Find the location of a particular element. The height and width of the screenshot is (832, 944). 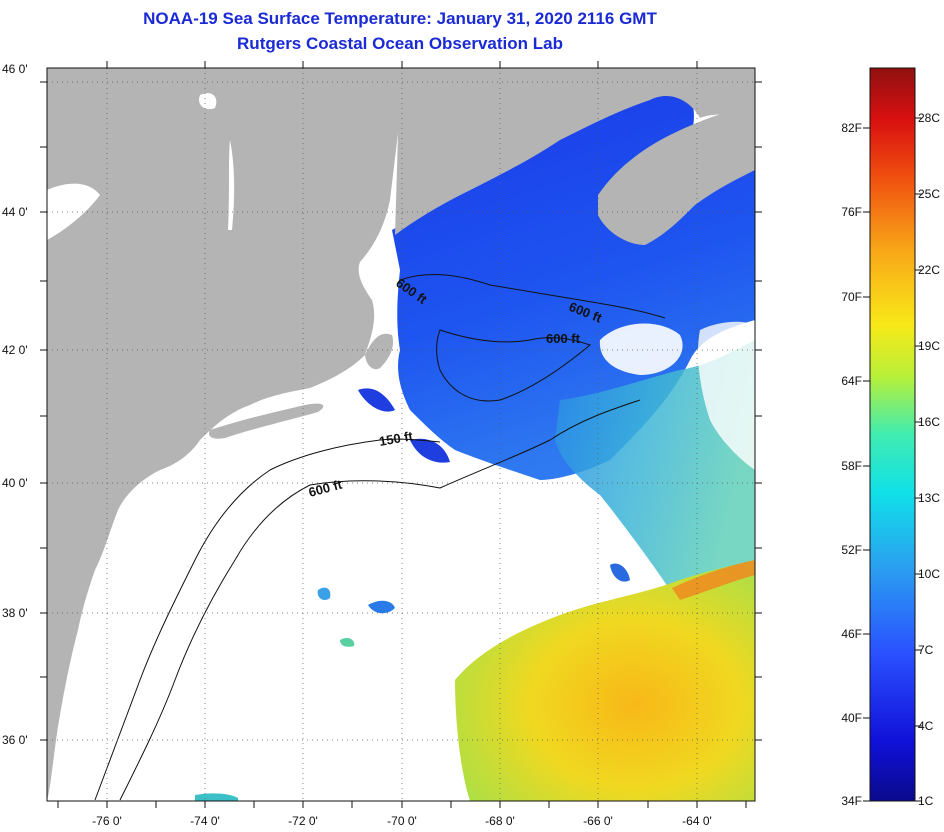

colorbar-f-64: 64F is located at coordinates (851, 381).